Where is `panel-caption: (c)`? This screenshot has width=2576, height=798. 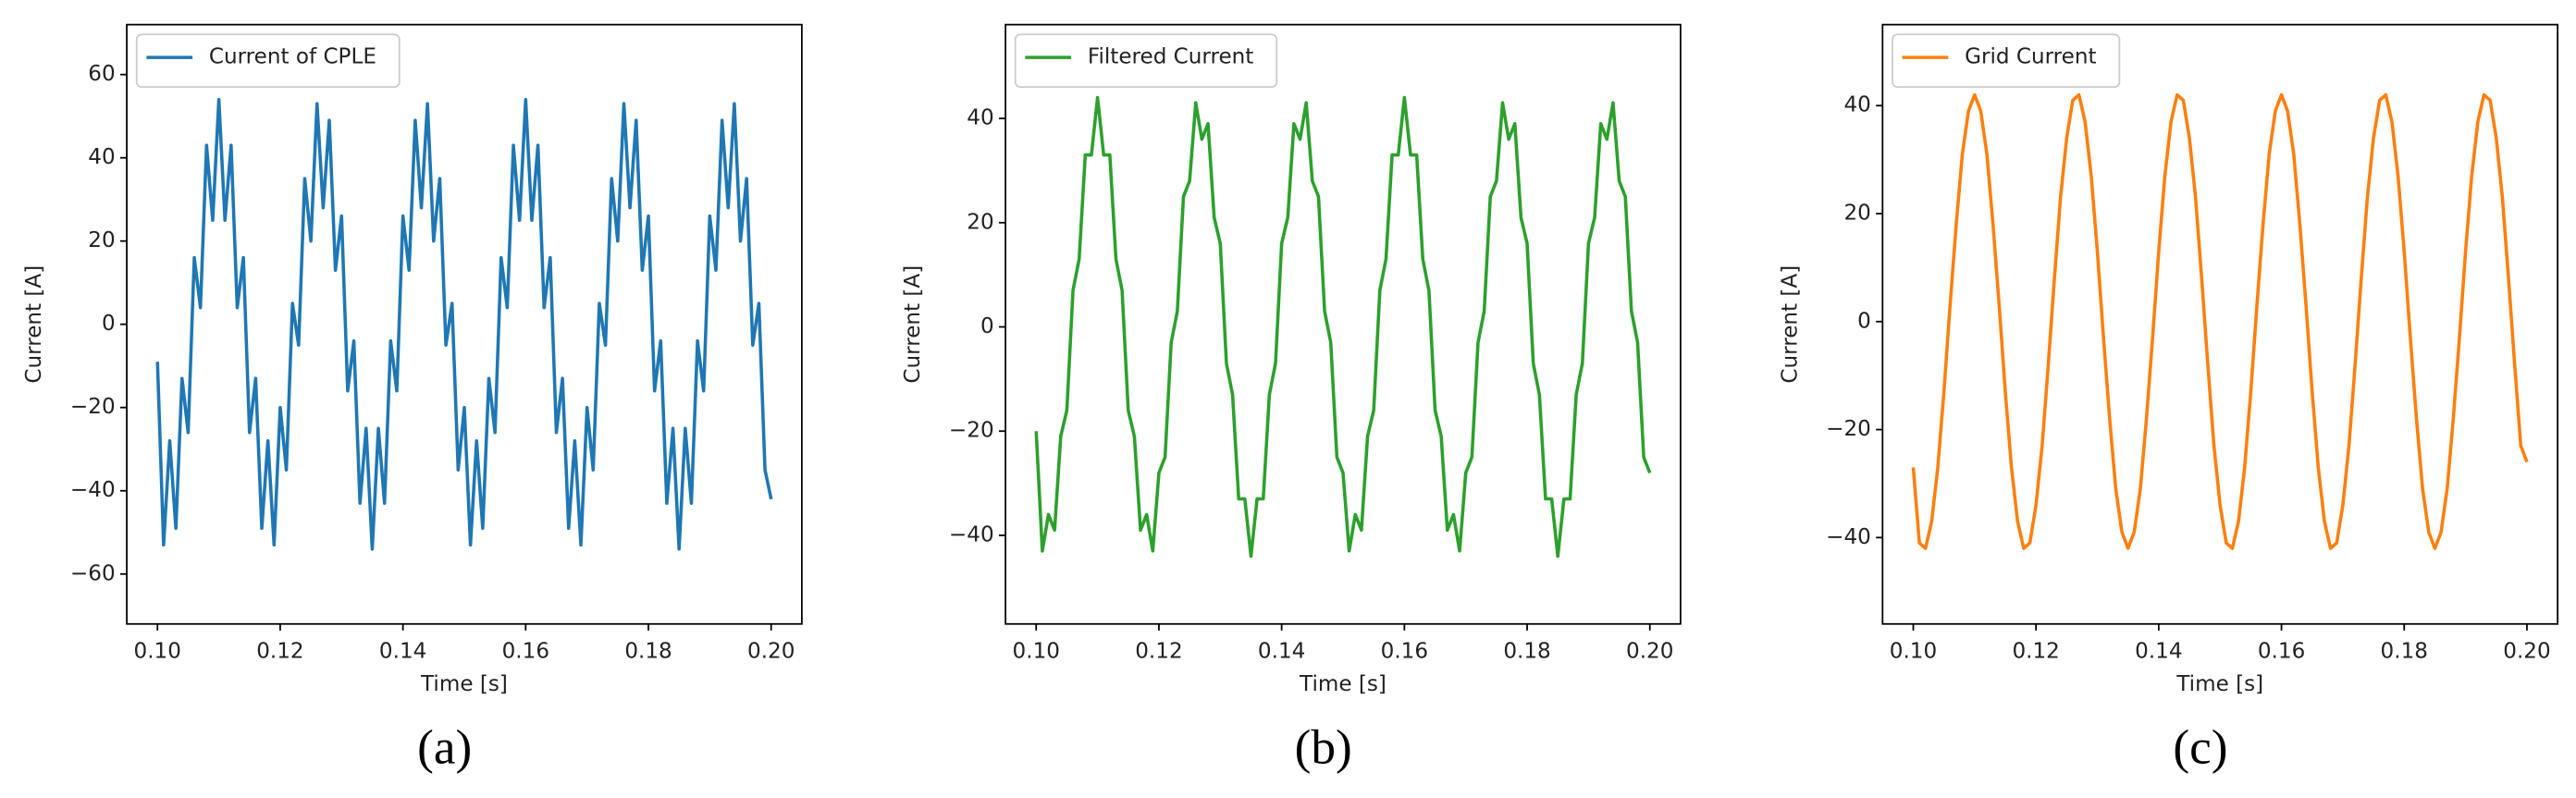 panel-caption: (c) is located at coordinates (2200, 746).